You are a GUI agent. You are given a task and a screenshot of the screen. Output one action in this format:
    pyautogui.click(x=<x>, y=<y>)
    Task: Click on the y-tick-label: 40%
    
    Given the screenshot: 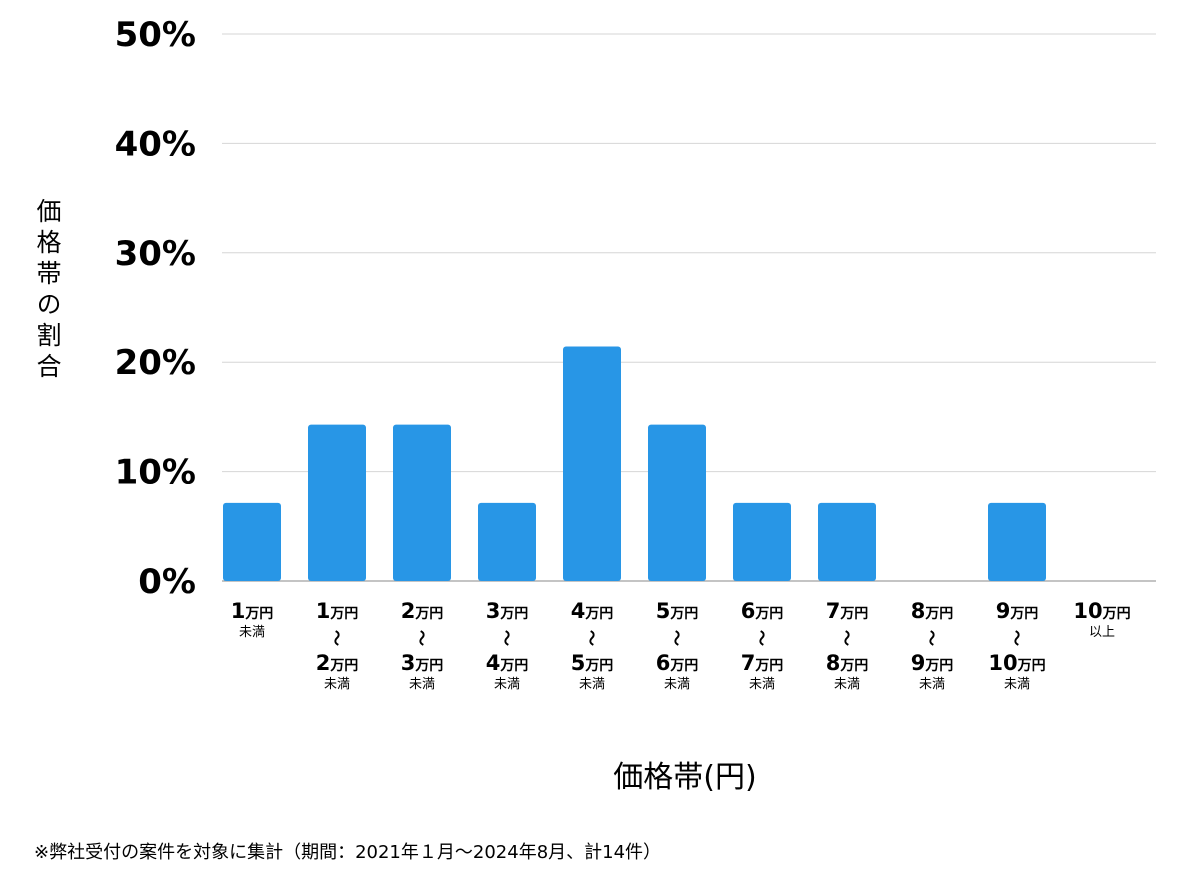 What is the action you would take?
    pyautogui.click(x=155, y=144)
    